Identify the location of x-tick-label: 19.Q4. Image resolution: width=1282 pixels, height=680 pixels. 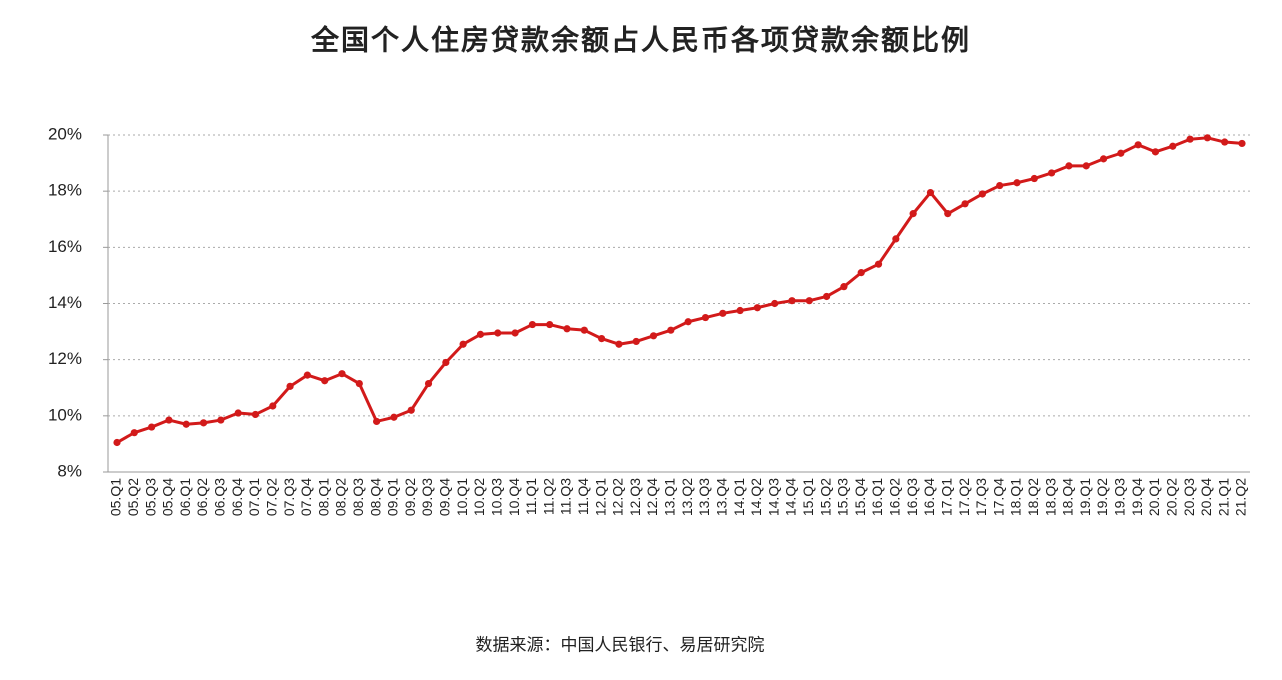
(1137, 497).